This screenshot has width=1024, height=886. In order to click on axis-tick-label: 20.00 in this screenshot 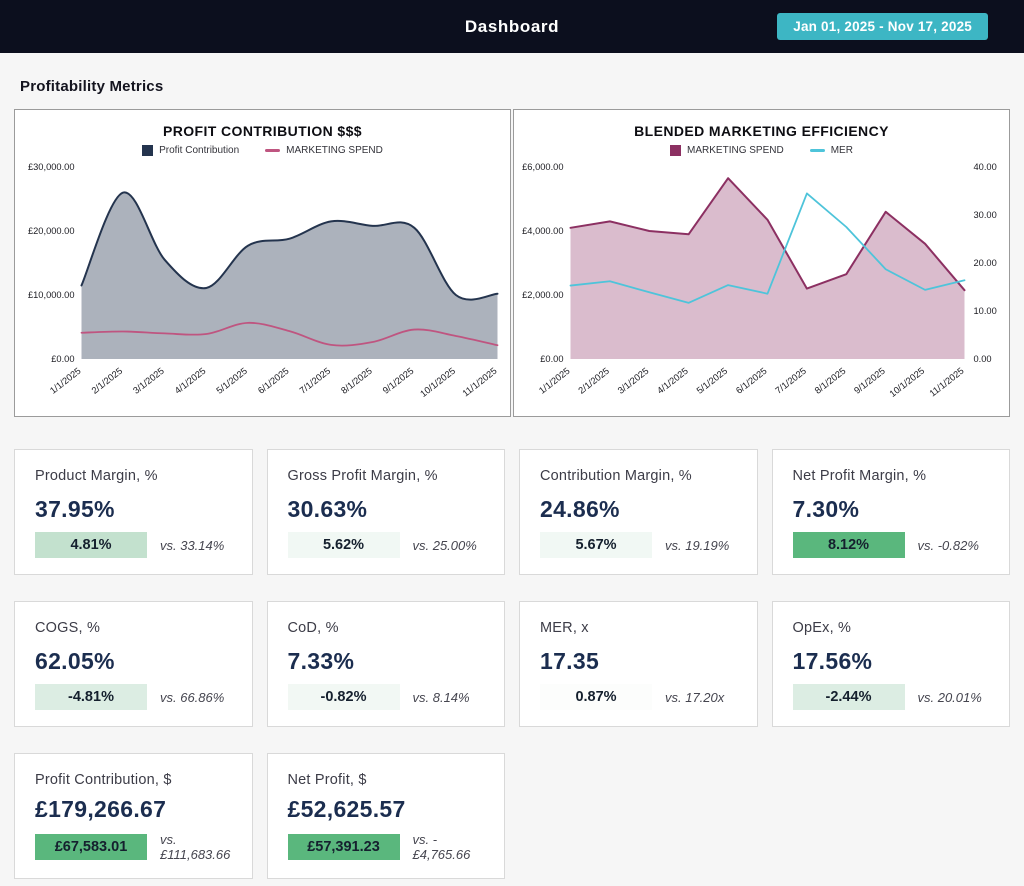, I will do `click(985, 263)`.